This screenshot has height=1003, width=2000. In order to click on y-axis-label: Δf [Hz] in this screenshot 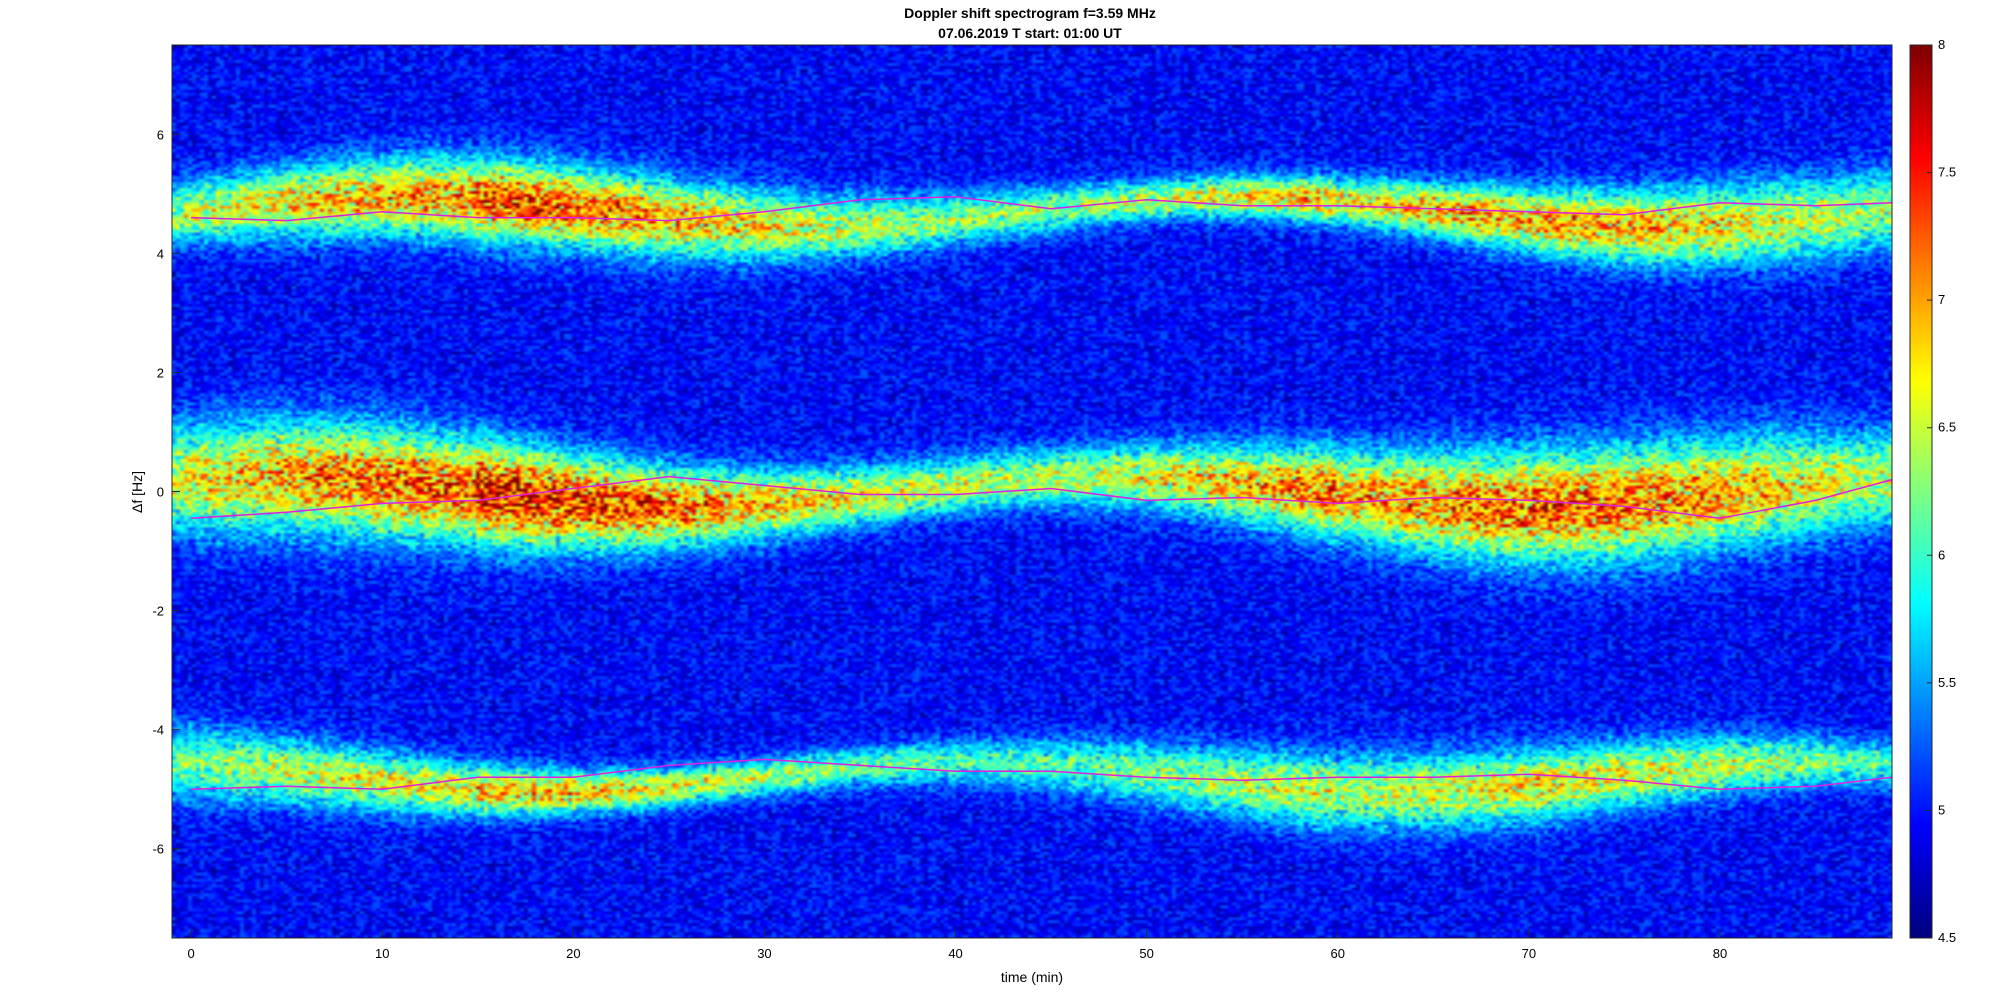, I will do `click(137, 492)`.